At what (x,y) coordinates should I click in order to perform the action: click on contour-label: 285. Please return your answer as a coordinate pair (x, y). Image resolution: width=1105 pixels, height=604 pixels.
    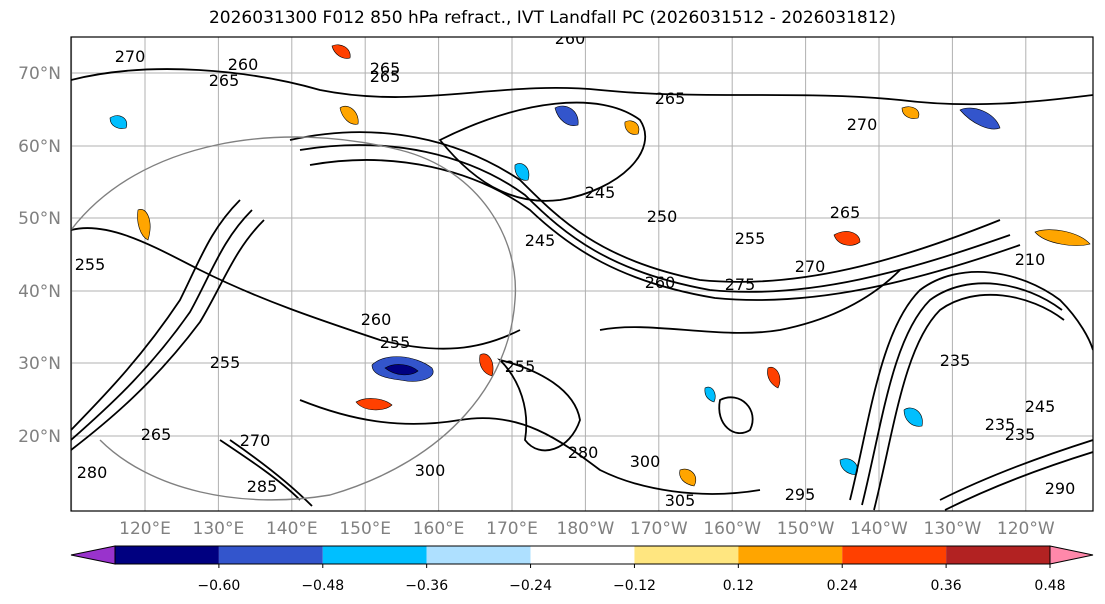
    Looking at the image, I should click on (262, 486).